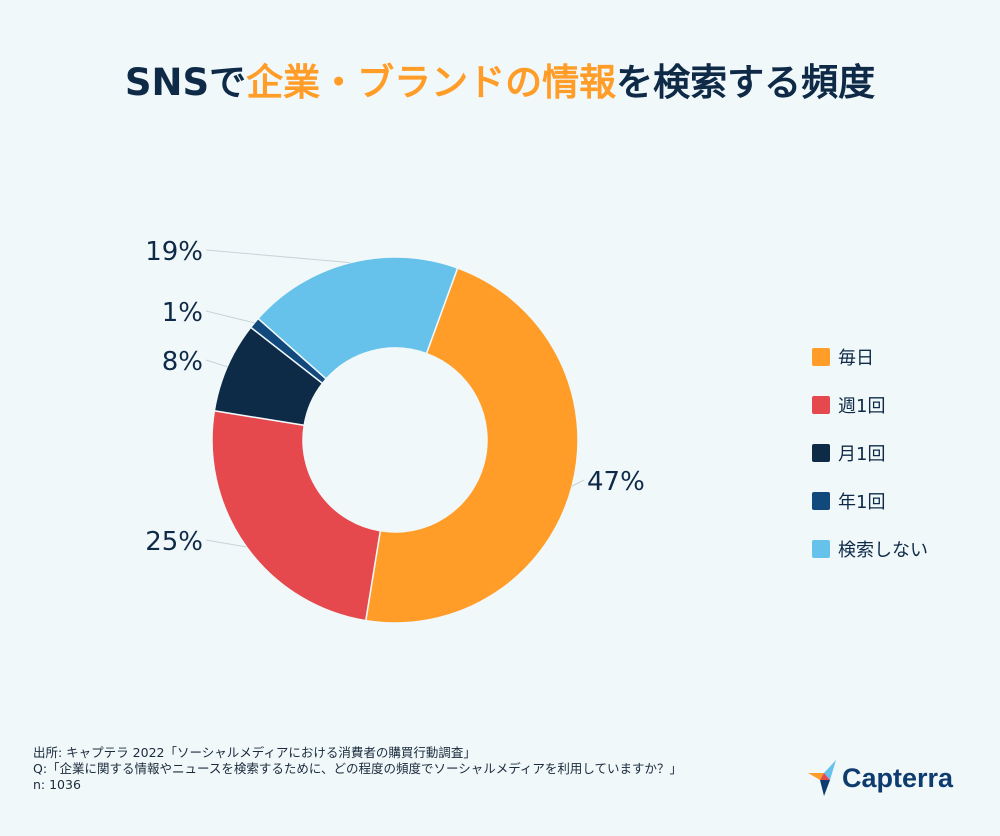  I want to click on legend-item: 月1回, so click(870, 453).